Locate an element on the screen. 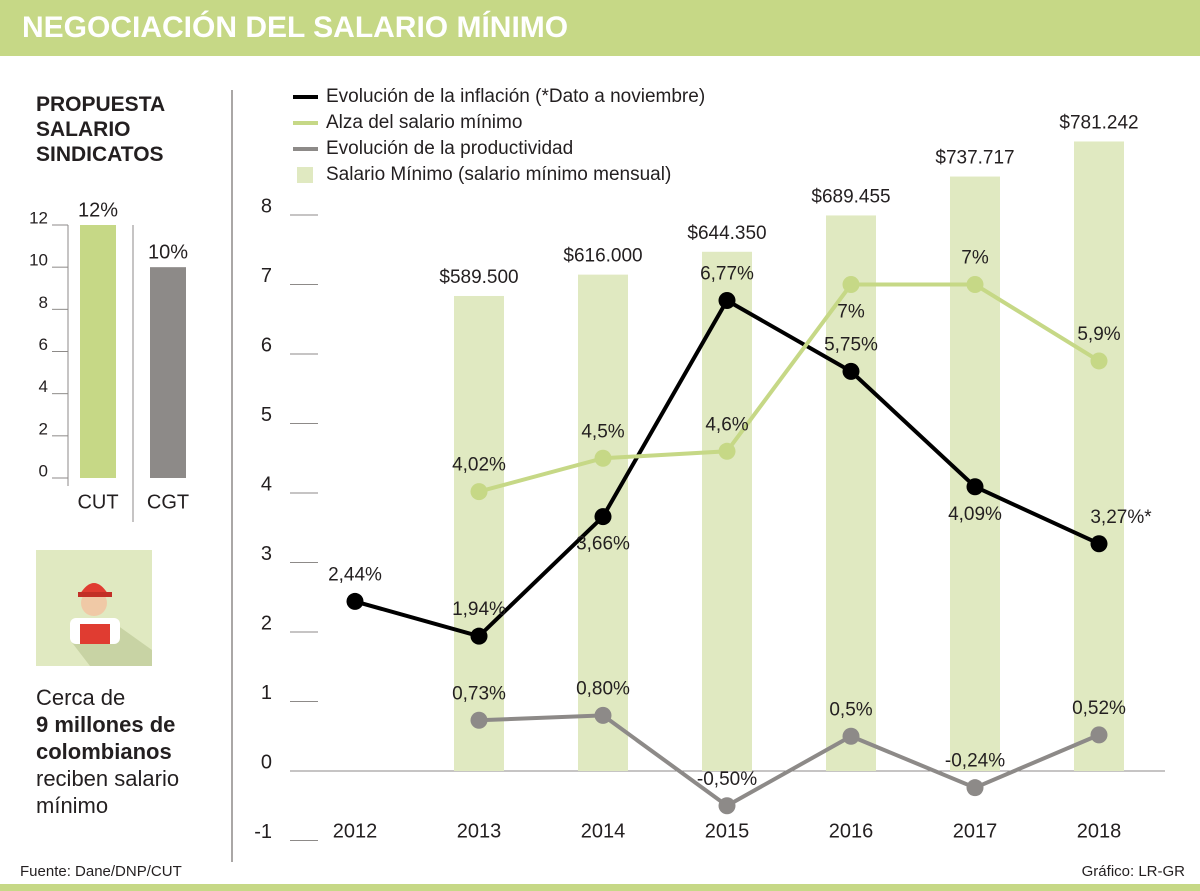  footer-bar is located at coordinates (600, 887).